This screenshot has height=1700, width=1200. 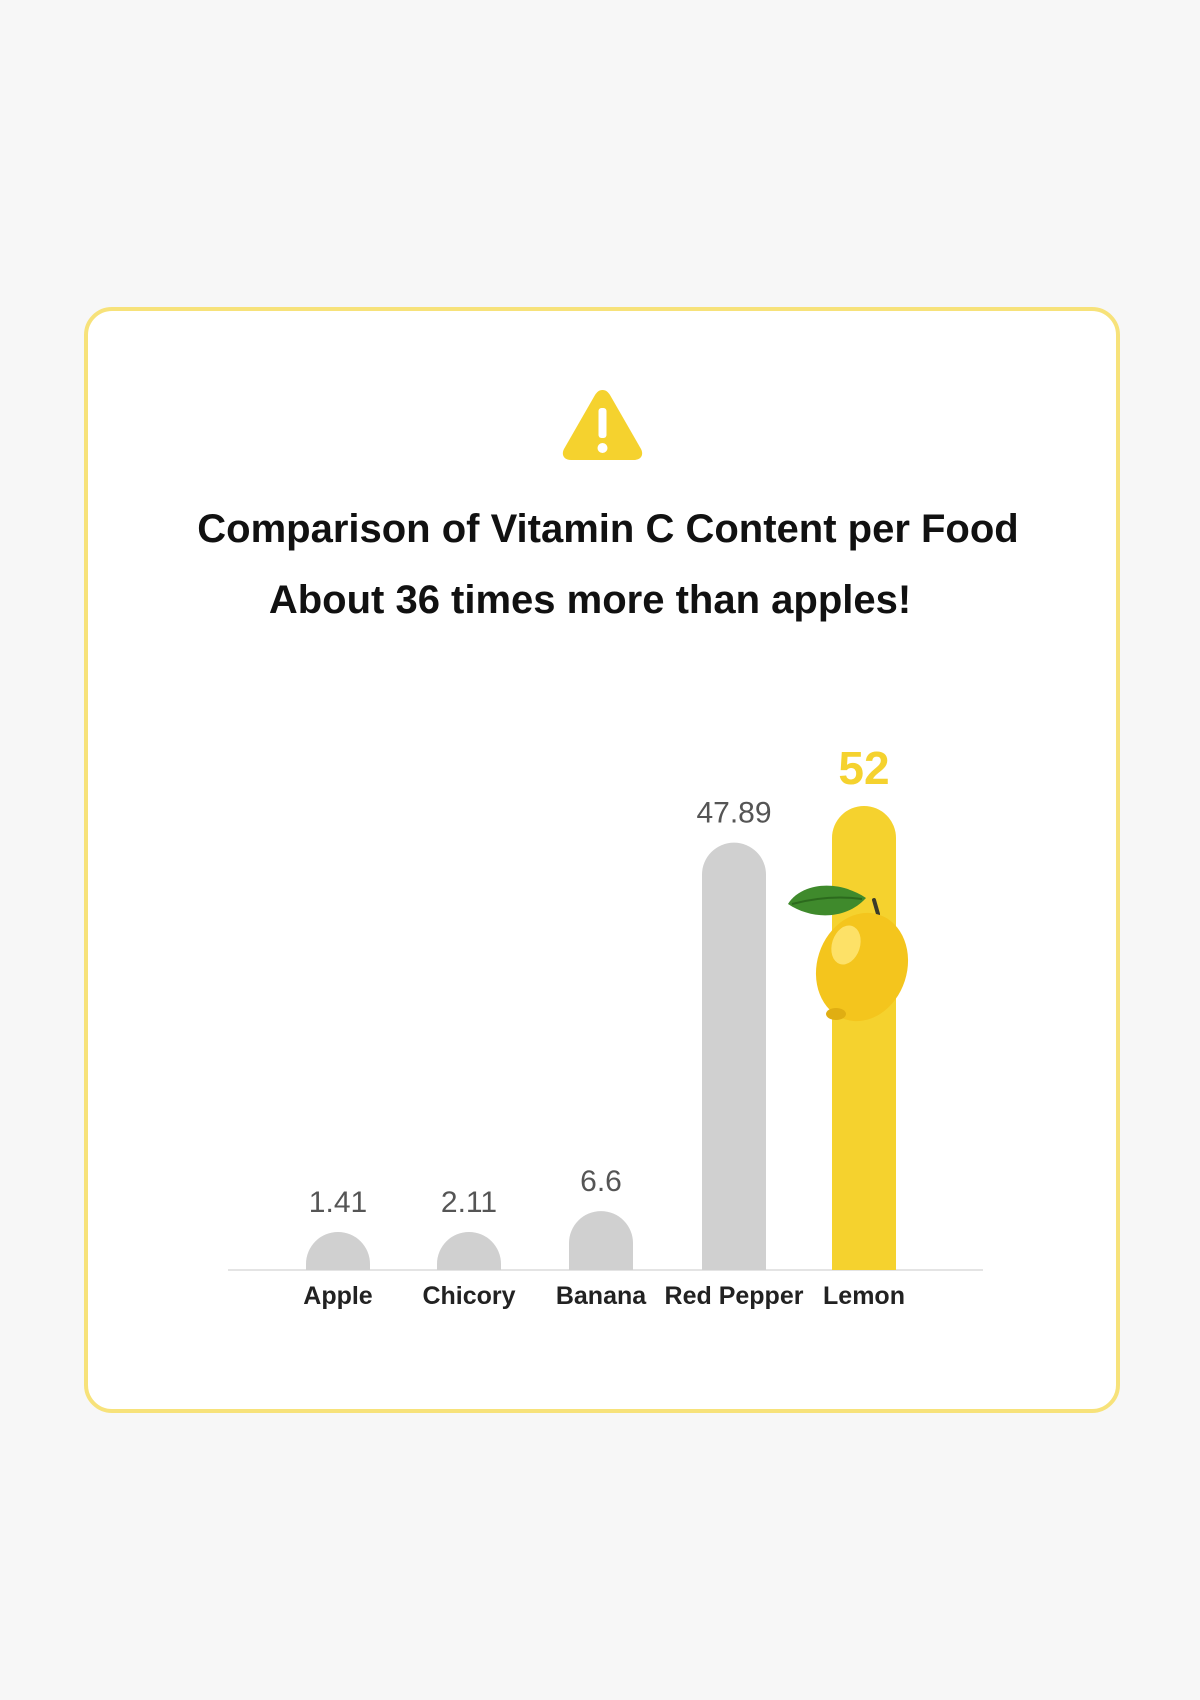 What do you see at coordinates (848, 953) in the screenshot?
I see `lemon-icon` at bounding box center [848, 953].